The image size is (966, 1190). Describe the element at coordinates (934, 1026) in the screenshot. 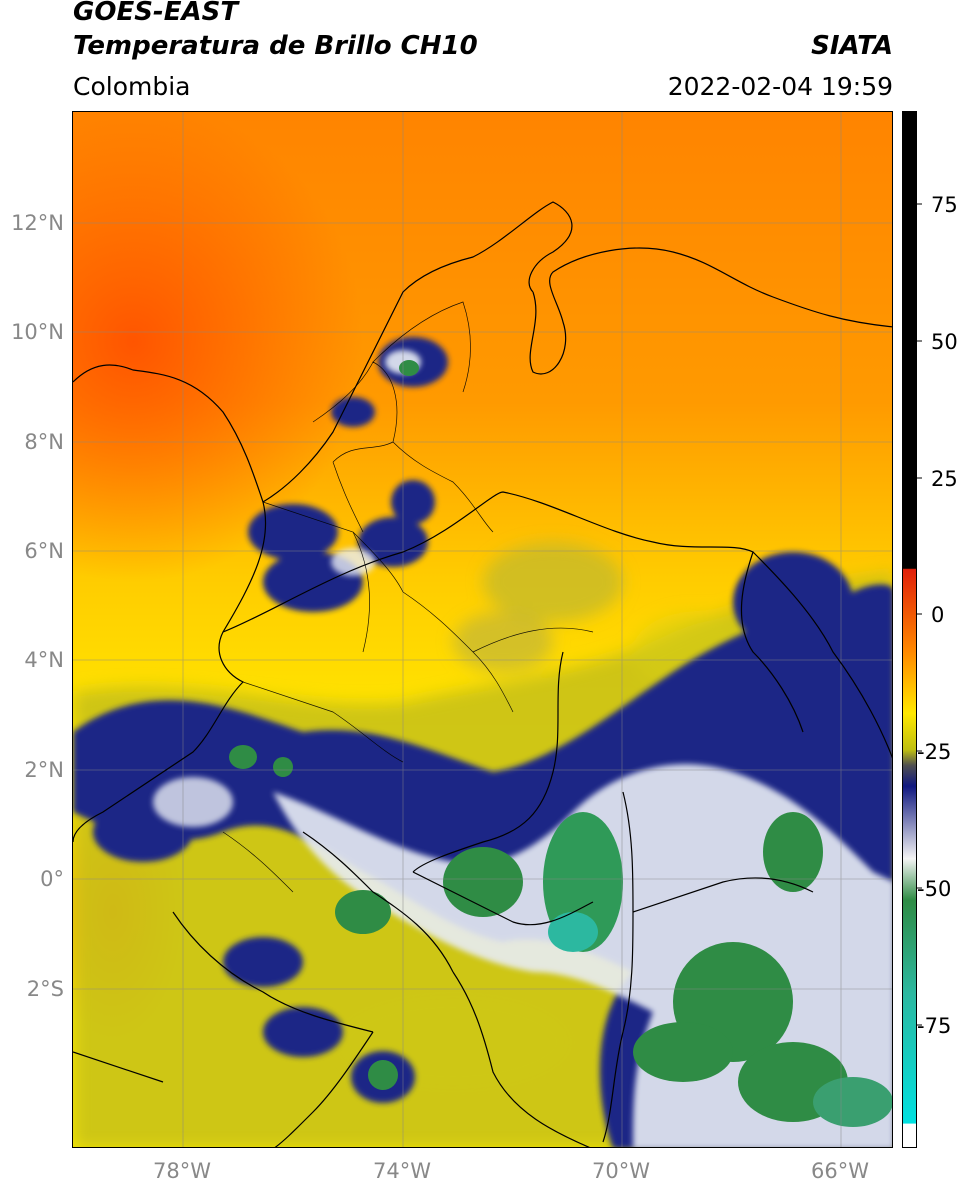

I see `colorbar-tick-label: -75` at that location.